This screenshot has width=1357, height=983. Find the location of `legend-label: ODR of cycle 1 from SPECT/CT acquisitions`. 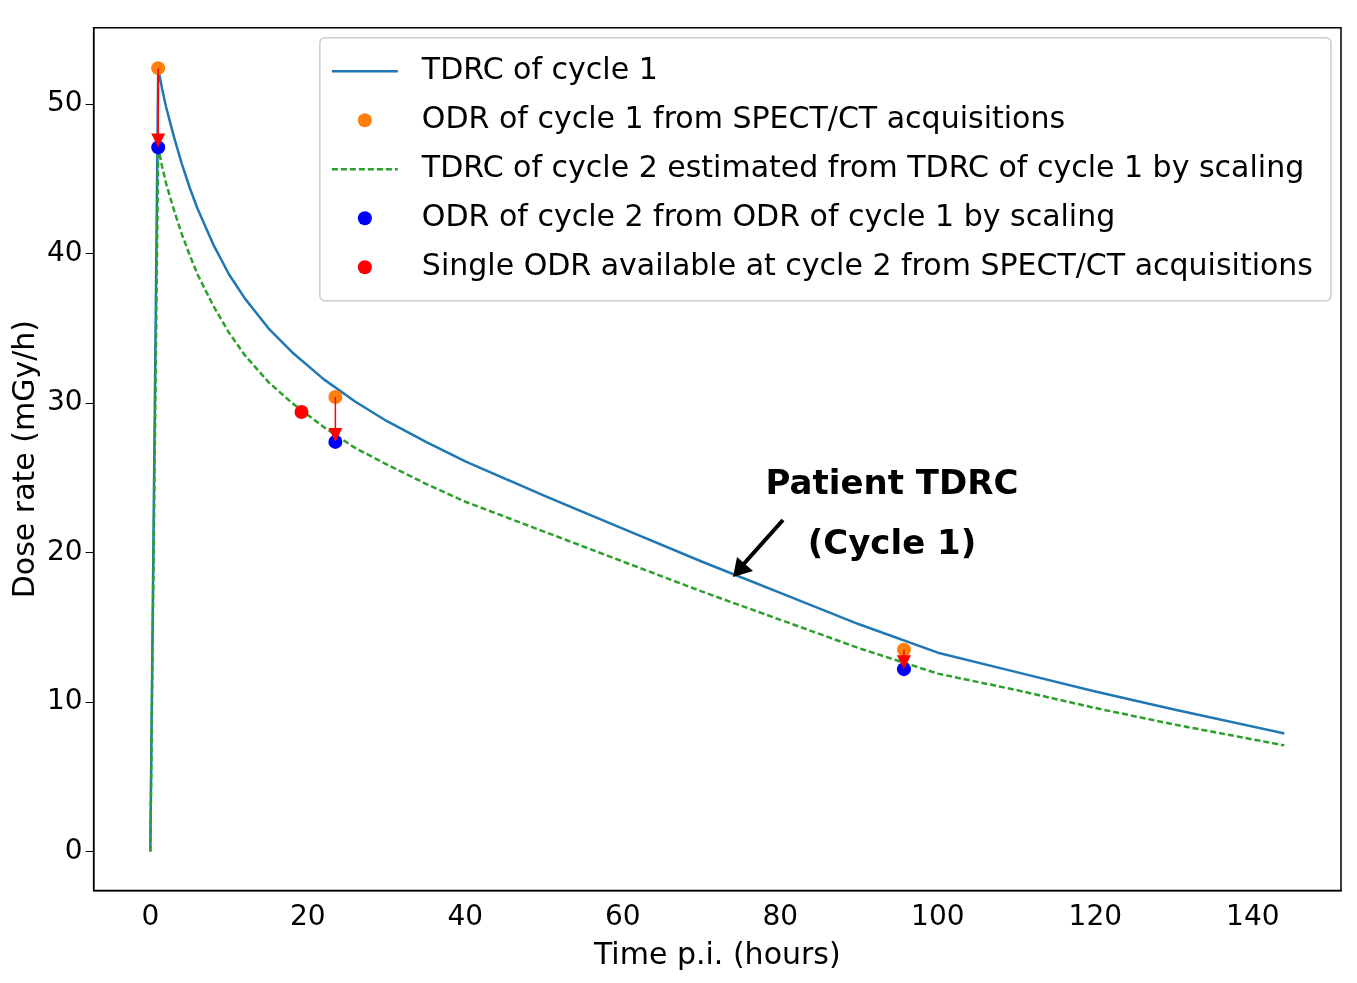

legend-label: ODR of cycle 1 from SPECT/CT acquisitions is located at coordinates (743, 118).